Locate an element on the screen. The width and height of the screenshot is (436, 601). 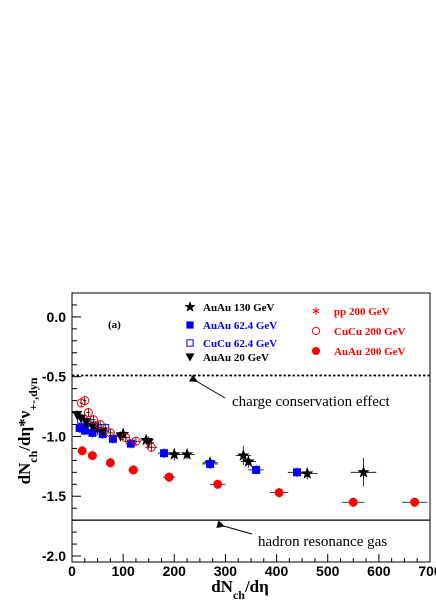
x-tick-label: 100 is located at coordinates (123, 571).